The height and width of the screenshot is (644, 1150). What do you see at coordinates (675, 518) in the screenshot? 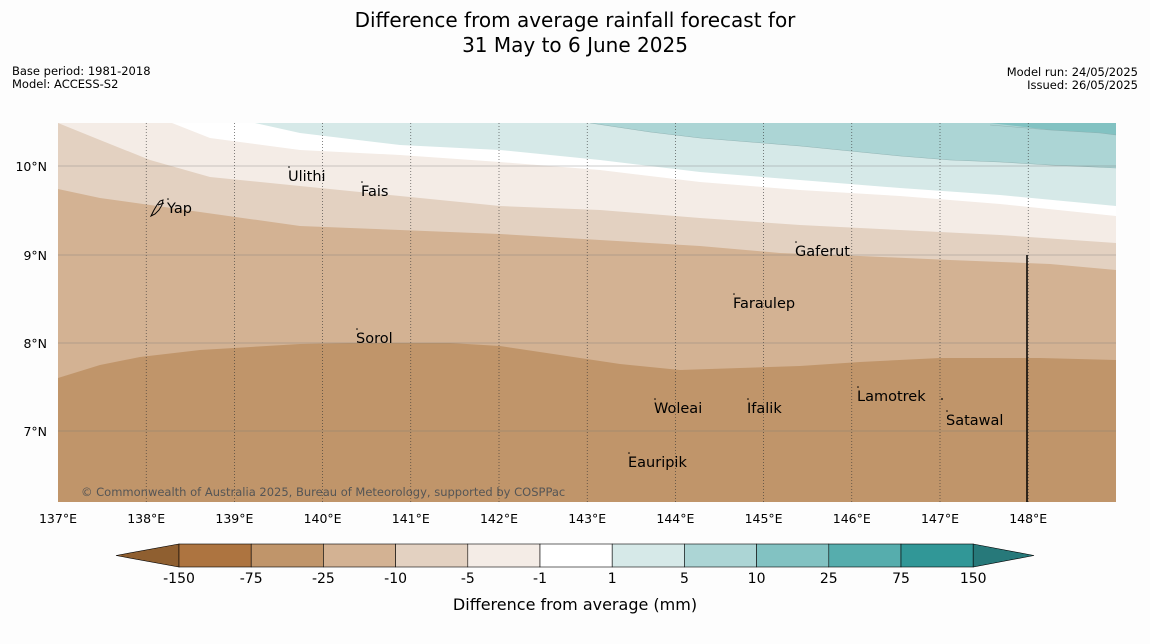
I see `longitude-label: 144°E` at bounding box center [675, 518].